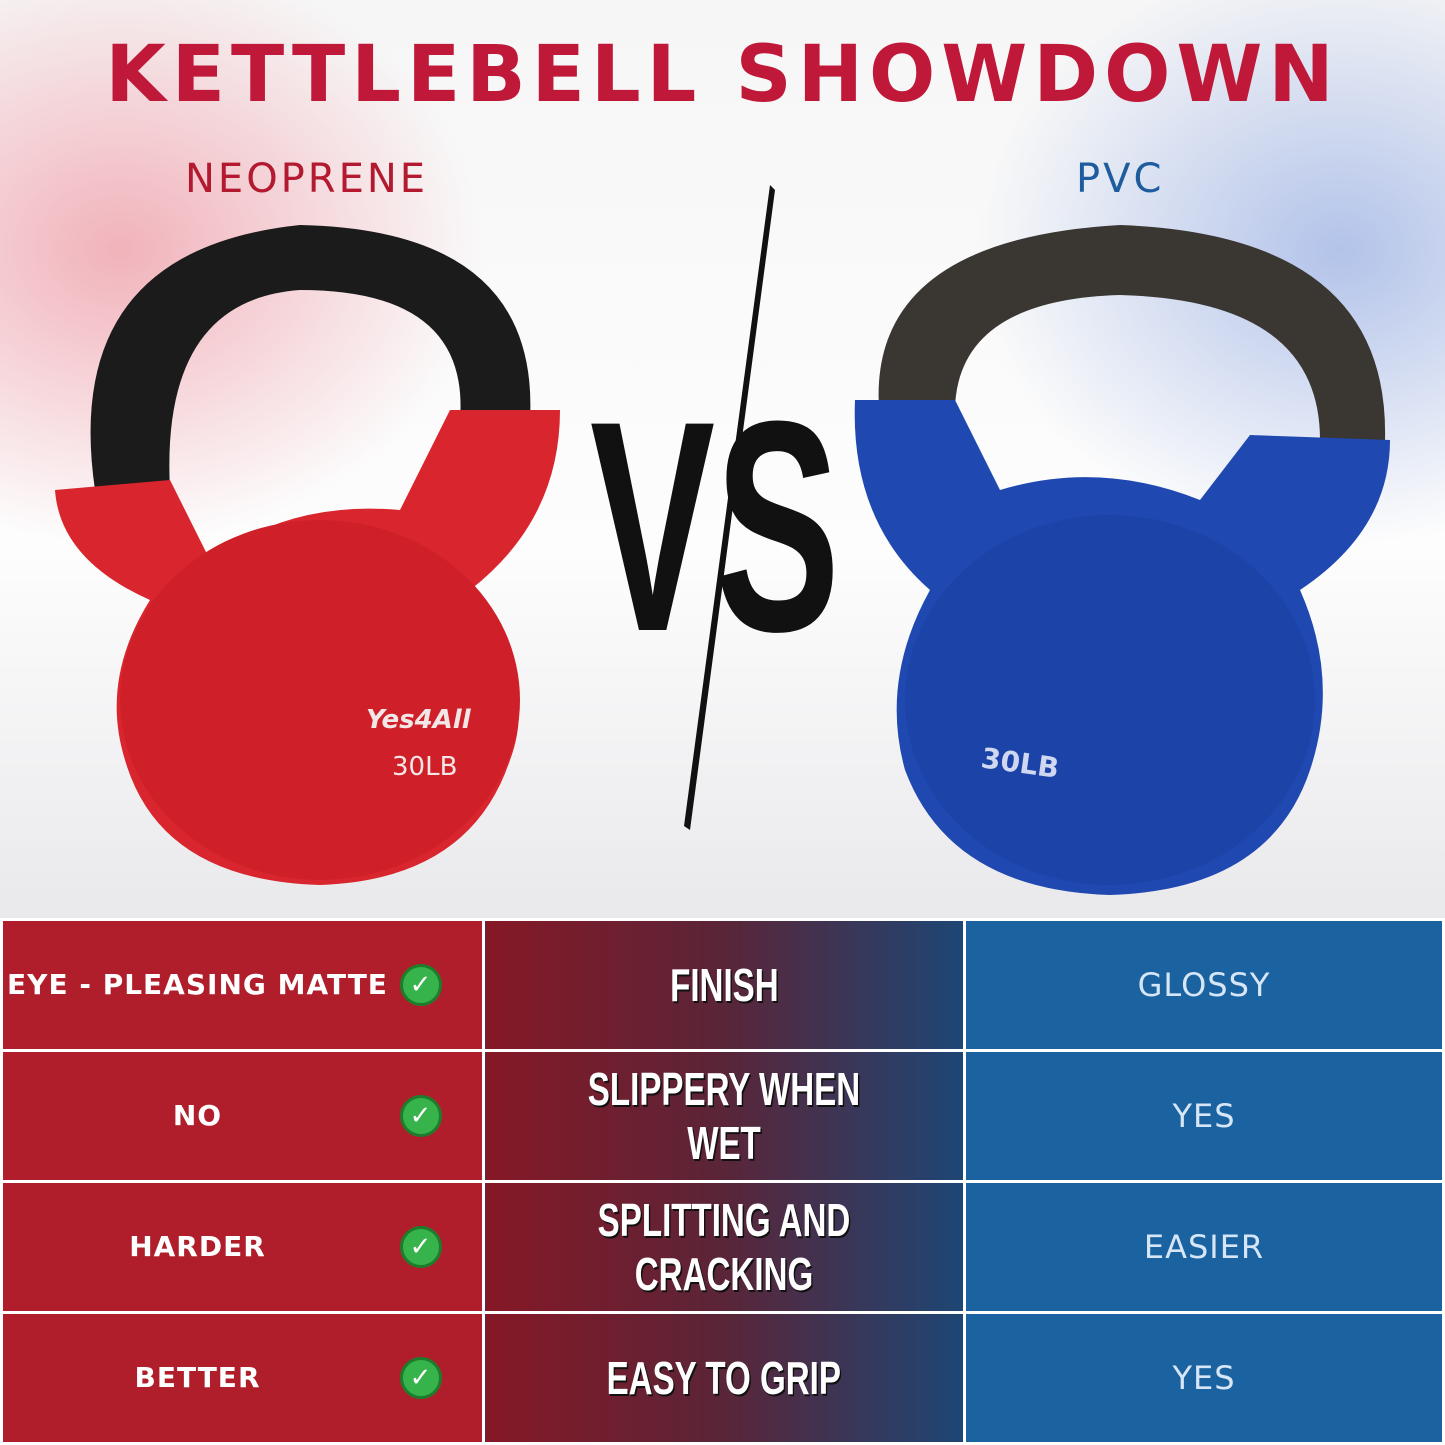 The width and height of the screenshot is (1445, 1445). I want to click on neoprene-cell: NO ✓, so click(242, 1116).